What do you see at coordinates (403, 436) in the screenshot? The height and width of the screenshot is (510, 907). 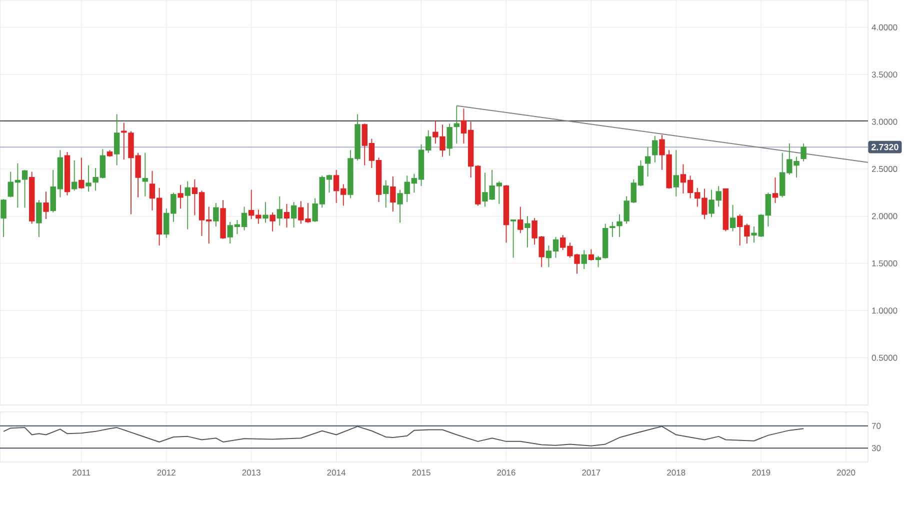 I see `line-series` at bounding box center [403, 436].